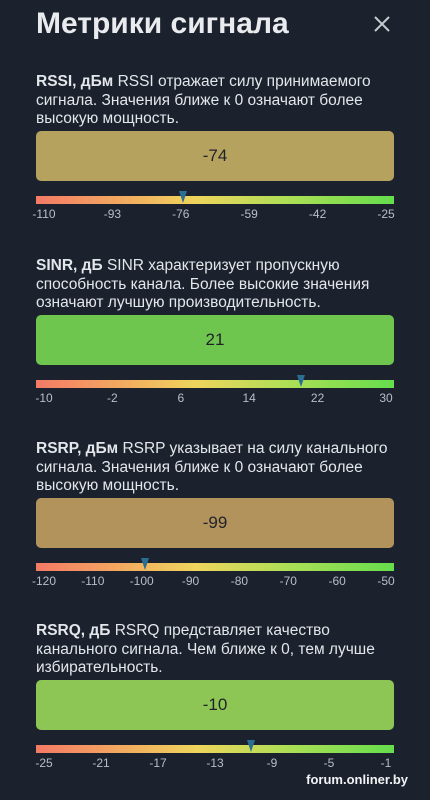 Image resolution: width=430 pixels, height=800 pixels. Describe the element at coordinates (73, 630) in the screenshot. I see `metric-name: RSRQ, дБ` at that location.